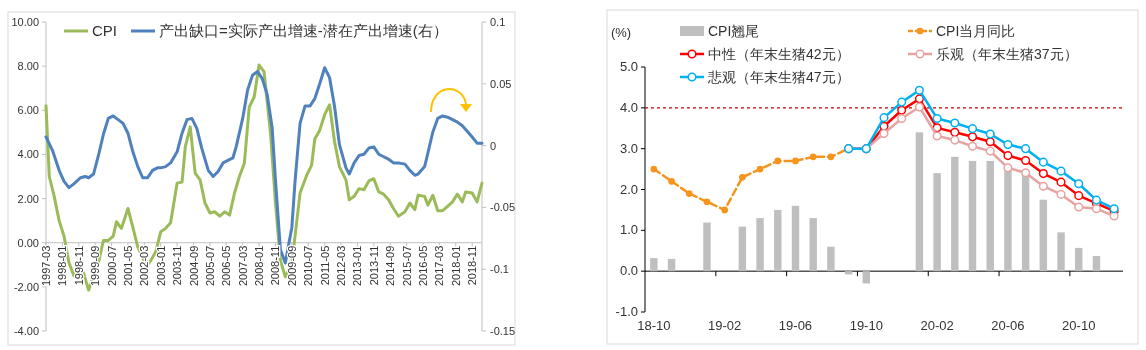 This screenshot has height=350, width=1146. I want to click on x-tick-label: 20-06, so click(1008, 325).